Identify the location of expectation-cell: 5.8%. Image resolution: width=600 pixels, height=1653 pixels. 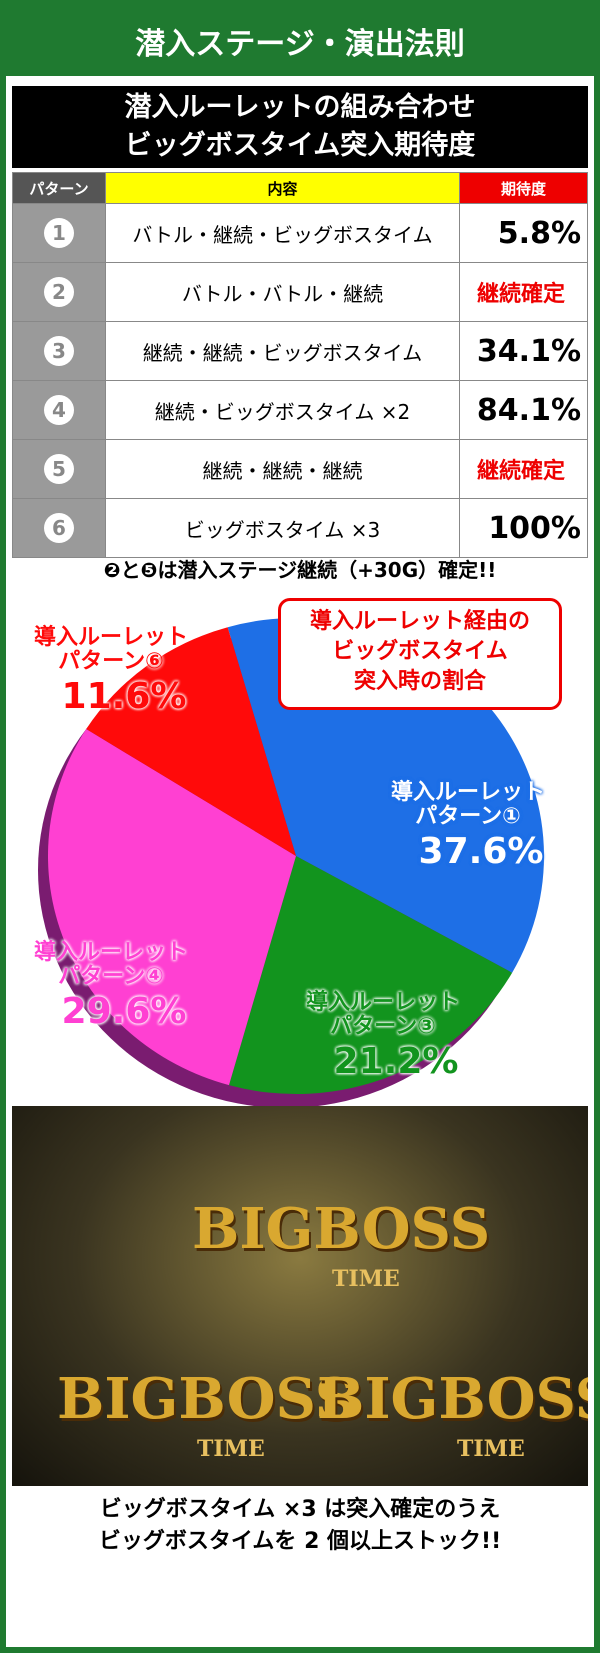
(523, 233).